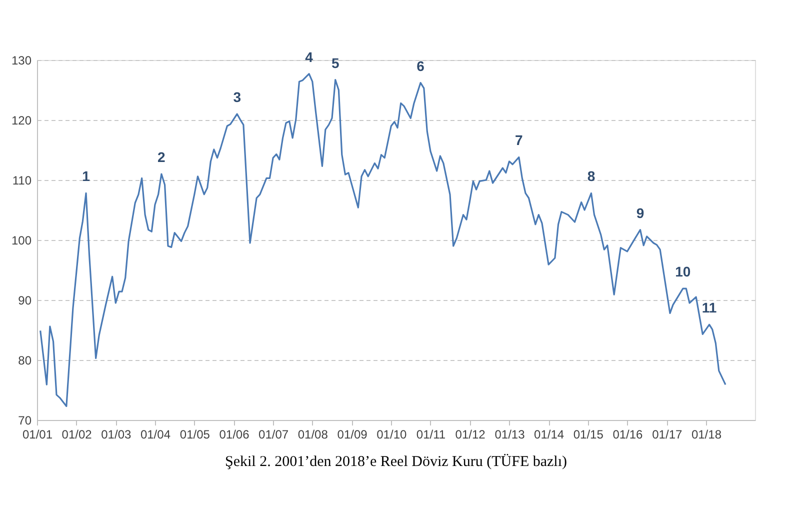 The width and height of the screenshot is (796, 510). What do you see at coordinates (86, 176) in the screenshot?
I see `annotation: 1` at bounding box center [86, 176].